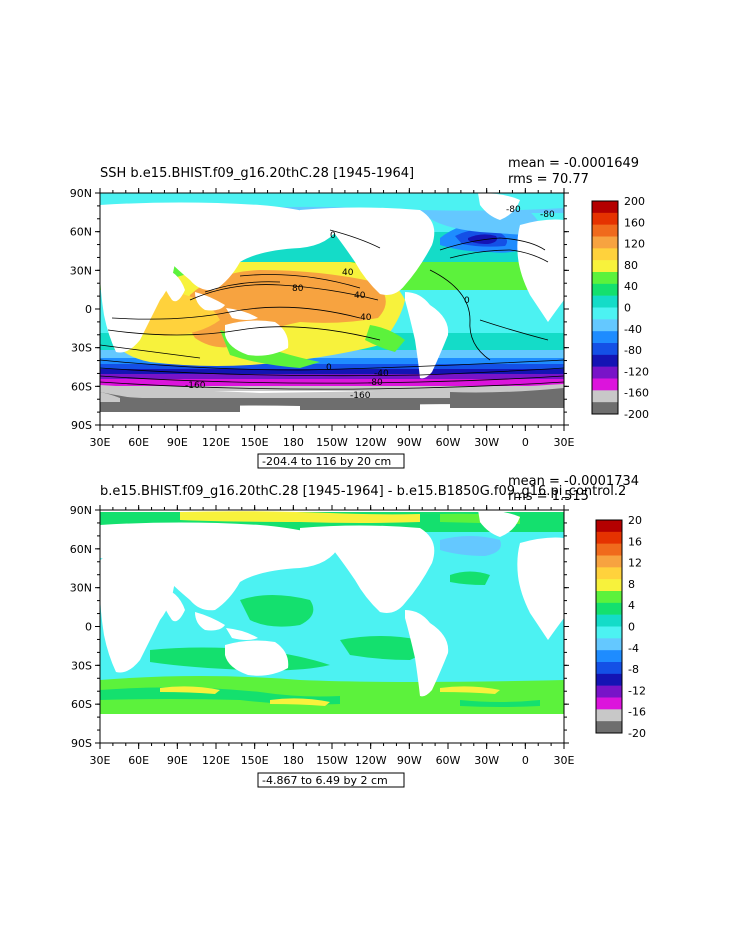 The height and width of the screenshot is (945, 733). Describe the element at coordinates (636, 371) in the screenshot. I see `colorbar-label: -120` at that location.